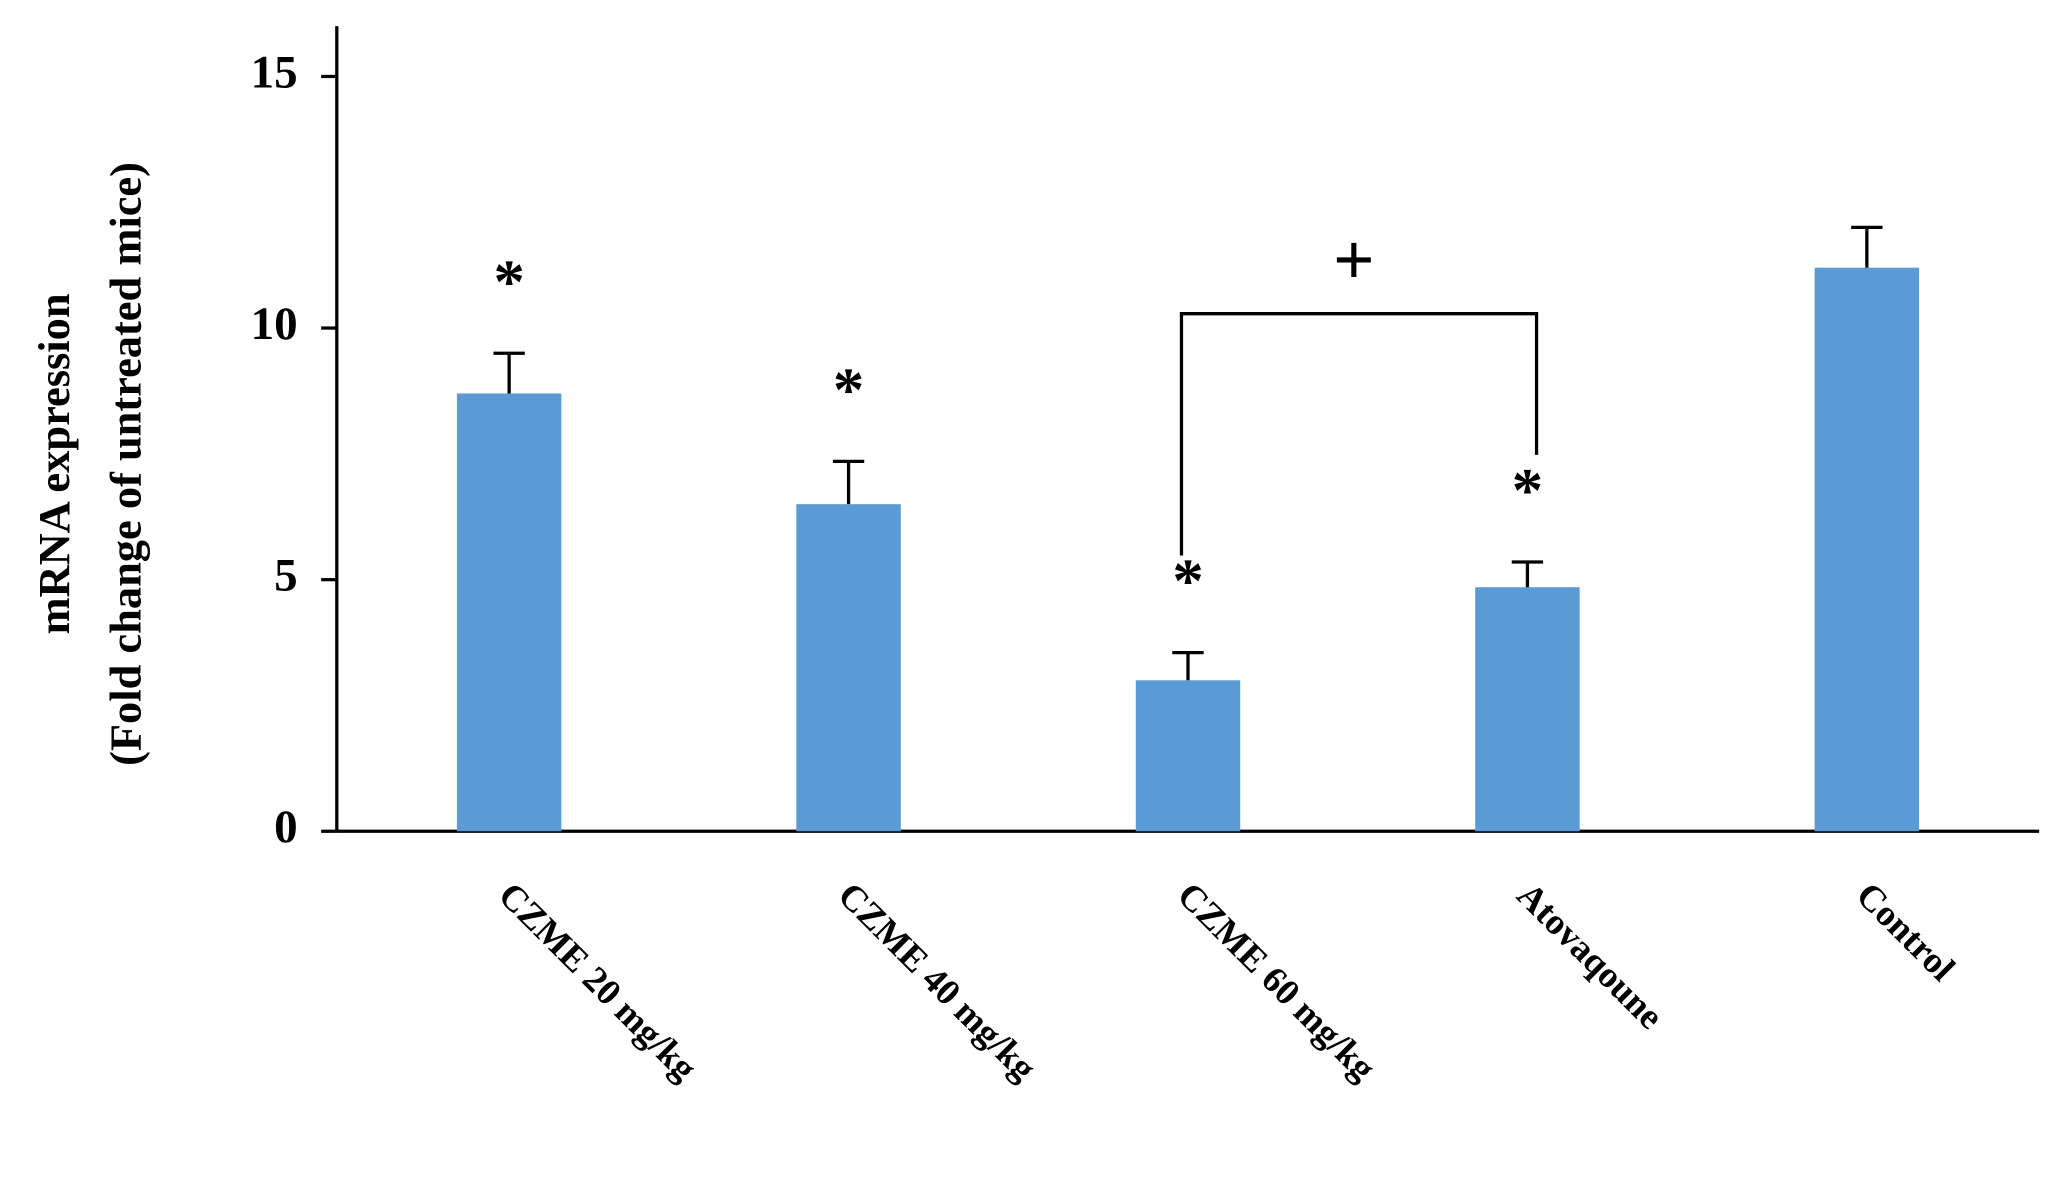 The height and width of the screenshot is (1192, 2047). I want to click on bracket-label: +, so click(1354, 260).